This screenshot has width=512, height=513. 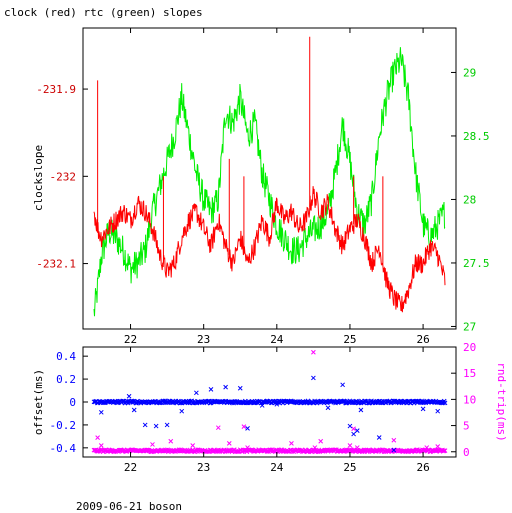 What do you see at coordinates (66, 379) in the screenshot?
I see `left-tick-label: 0.2` at bounding box center [66, 379].